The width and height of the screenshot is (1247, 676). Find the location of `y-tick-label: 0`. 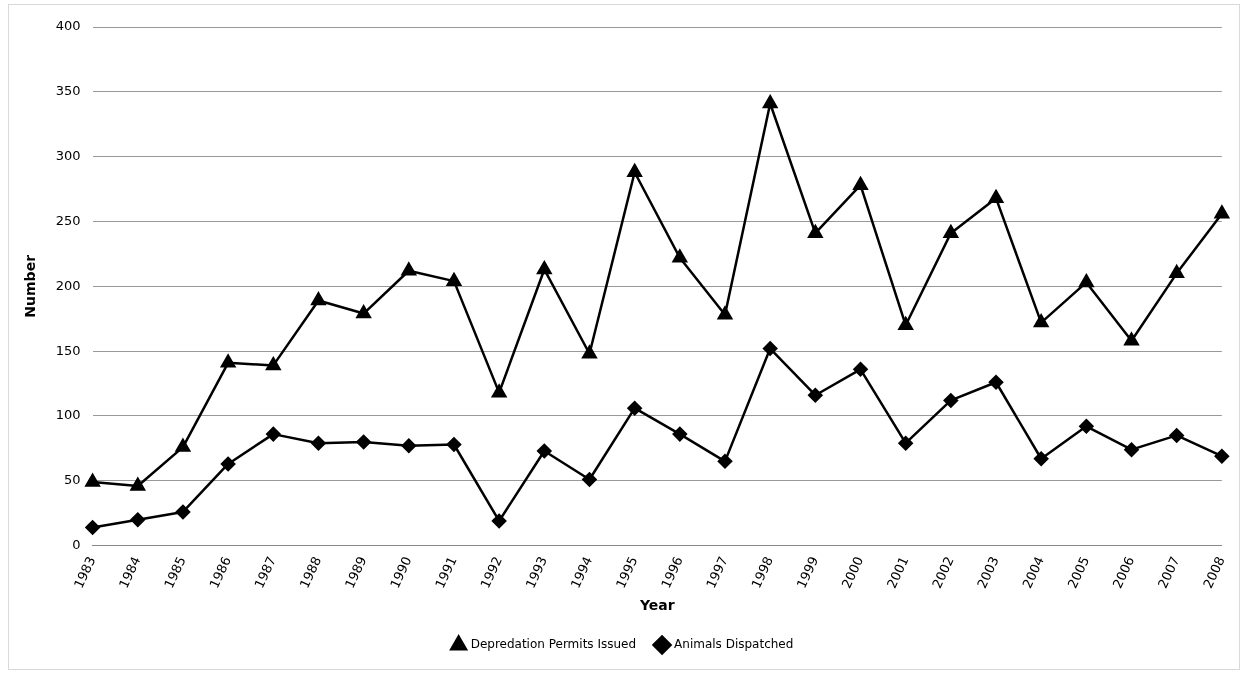

y-tick-label: 0 is located at coordinates (76, 544).